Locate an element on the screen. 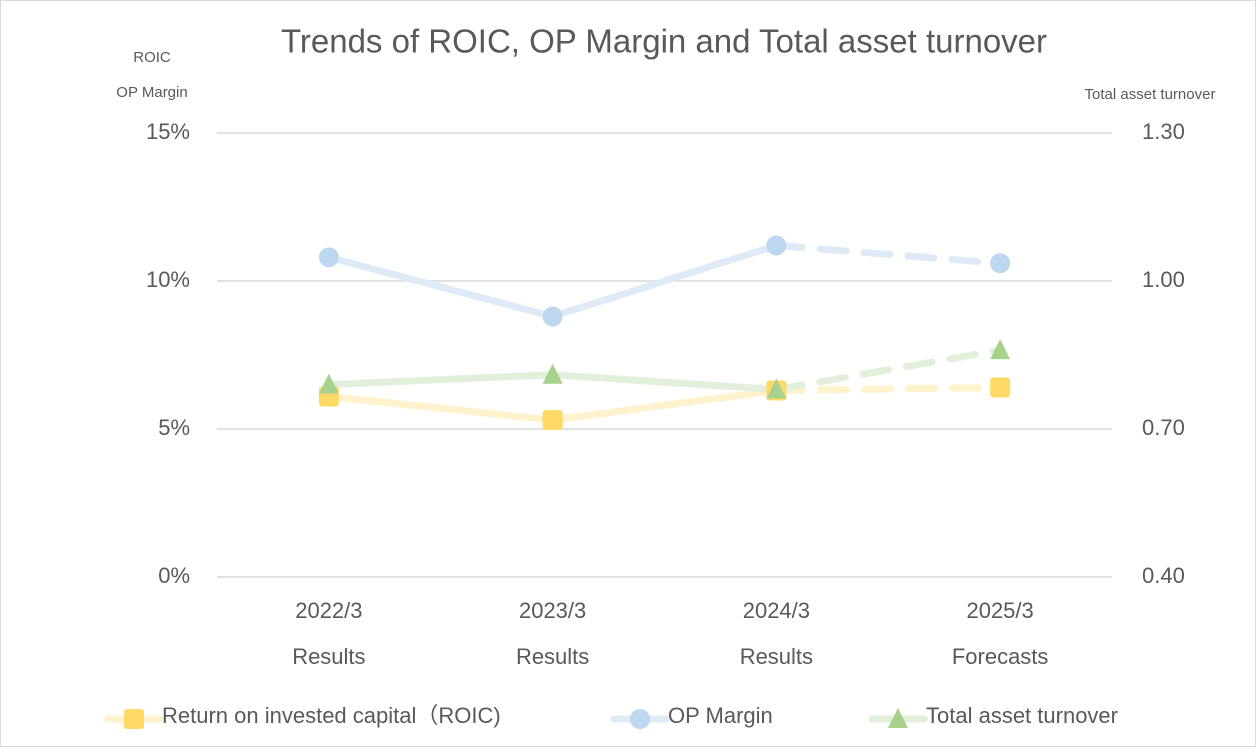 This screenshot has width=1256, height=752. legend-label: Return on invested capital（ROIC) is located at coordinates (331, 715).